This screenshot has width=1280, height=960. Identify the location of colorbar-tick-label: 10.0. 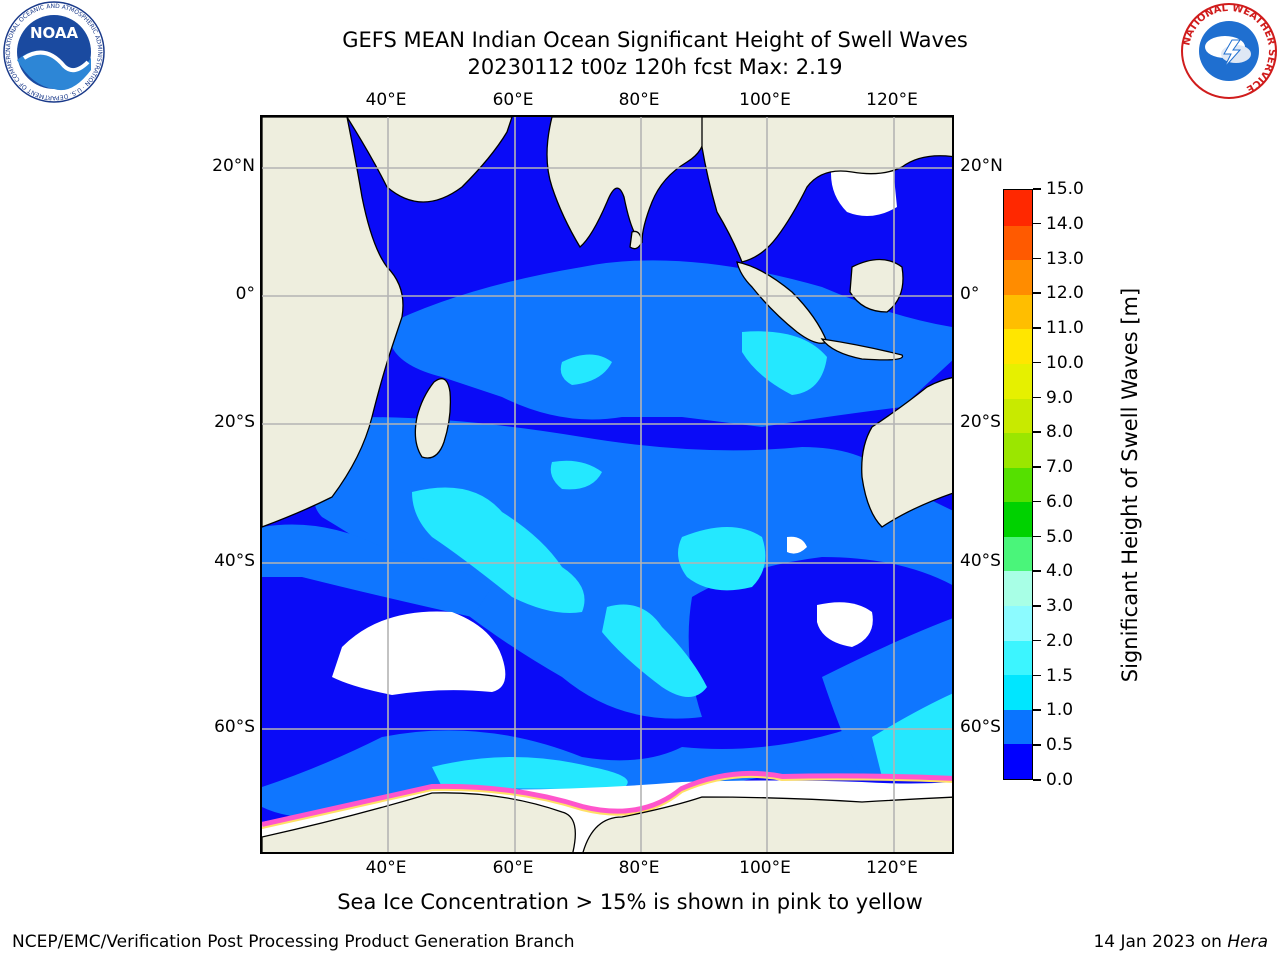
(1065, 362).